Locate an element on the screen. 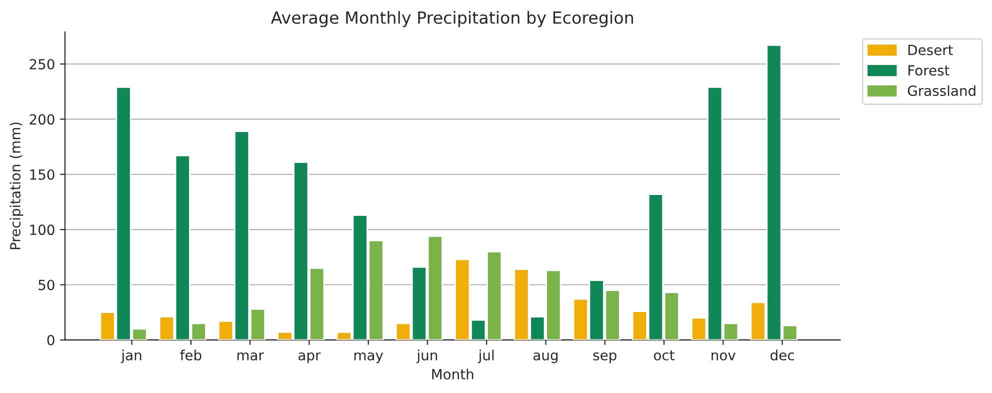 This screenshot has width=992, height=393. x-tick-label: may is located at coordinates (369, 358).